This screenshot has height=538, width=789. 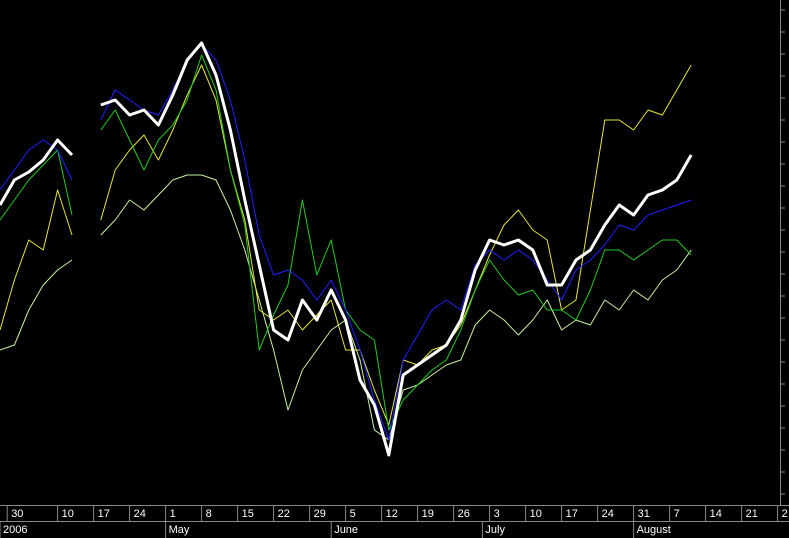 What do you see at coordinates (464, 514) in the screenshot?
I see `x-tick-label: 26` at bounding box center [464, 514].